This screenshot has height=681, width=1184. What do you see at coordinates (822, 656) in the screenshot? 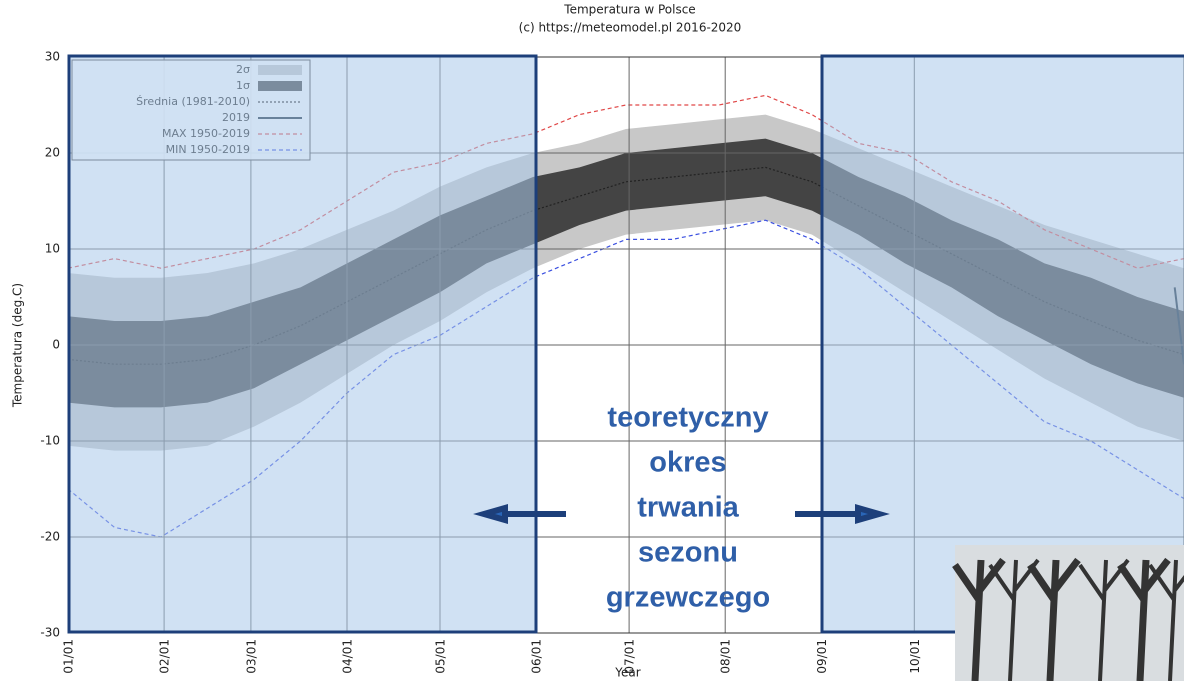
I see `x-tick-label: 09/01` at bounding box center [822, 656].